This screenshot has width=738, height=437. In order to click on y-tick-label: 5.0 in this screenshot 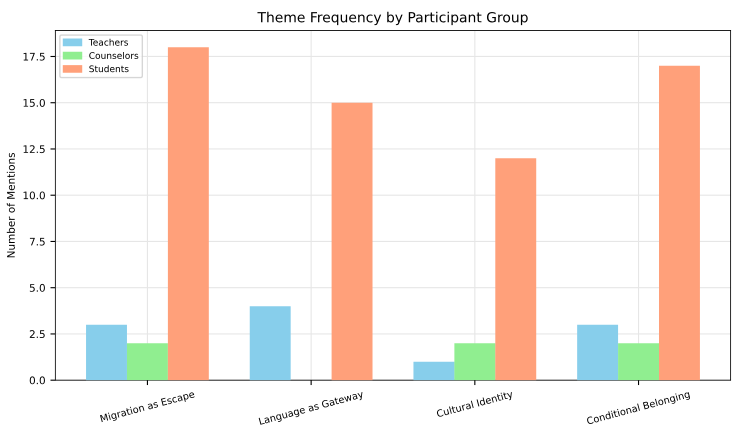, I will do `click(37, 288)`.